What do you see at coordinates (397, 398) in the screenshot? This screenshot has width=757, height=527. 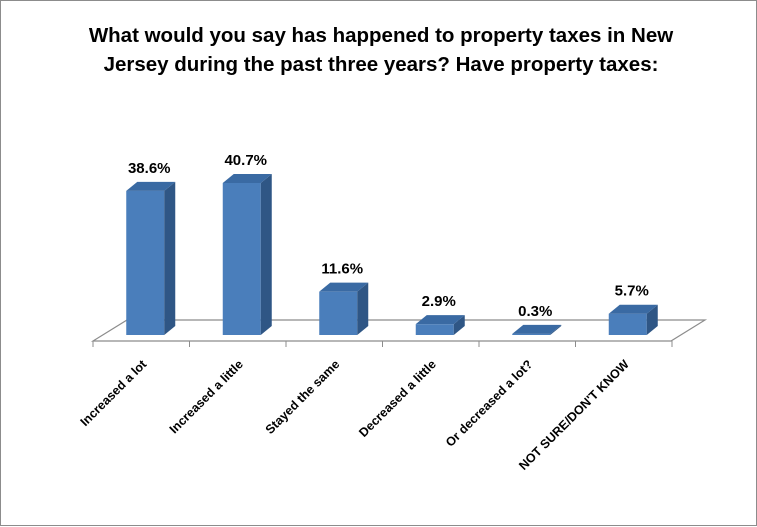 I see `category-label-4: Decreased a little` at bounding box center [397, 398].